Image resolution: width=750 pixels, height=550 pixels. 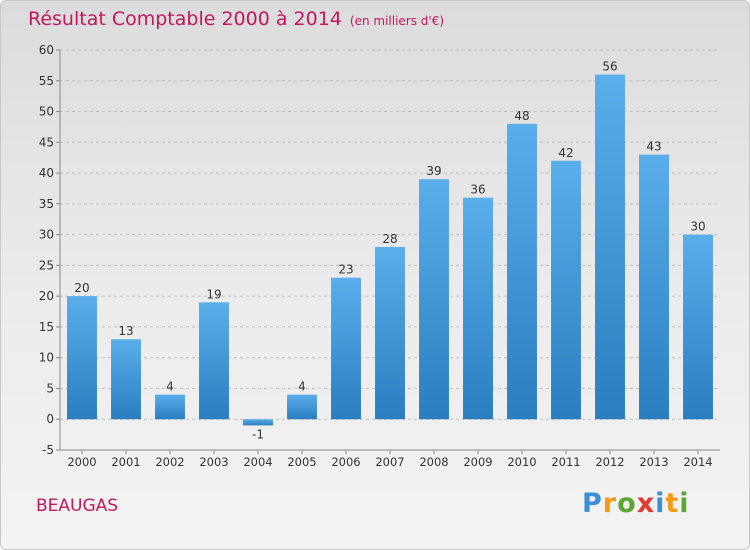 What do you see at coordinates (389, 239) in the screenshot?
I see `bar-value-label: 28` at bounding box center [389, 239].